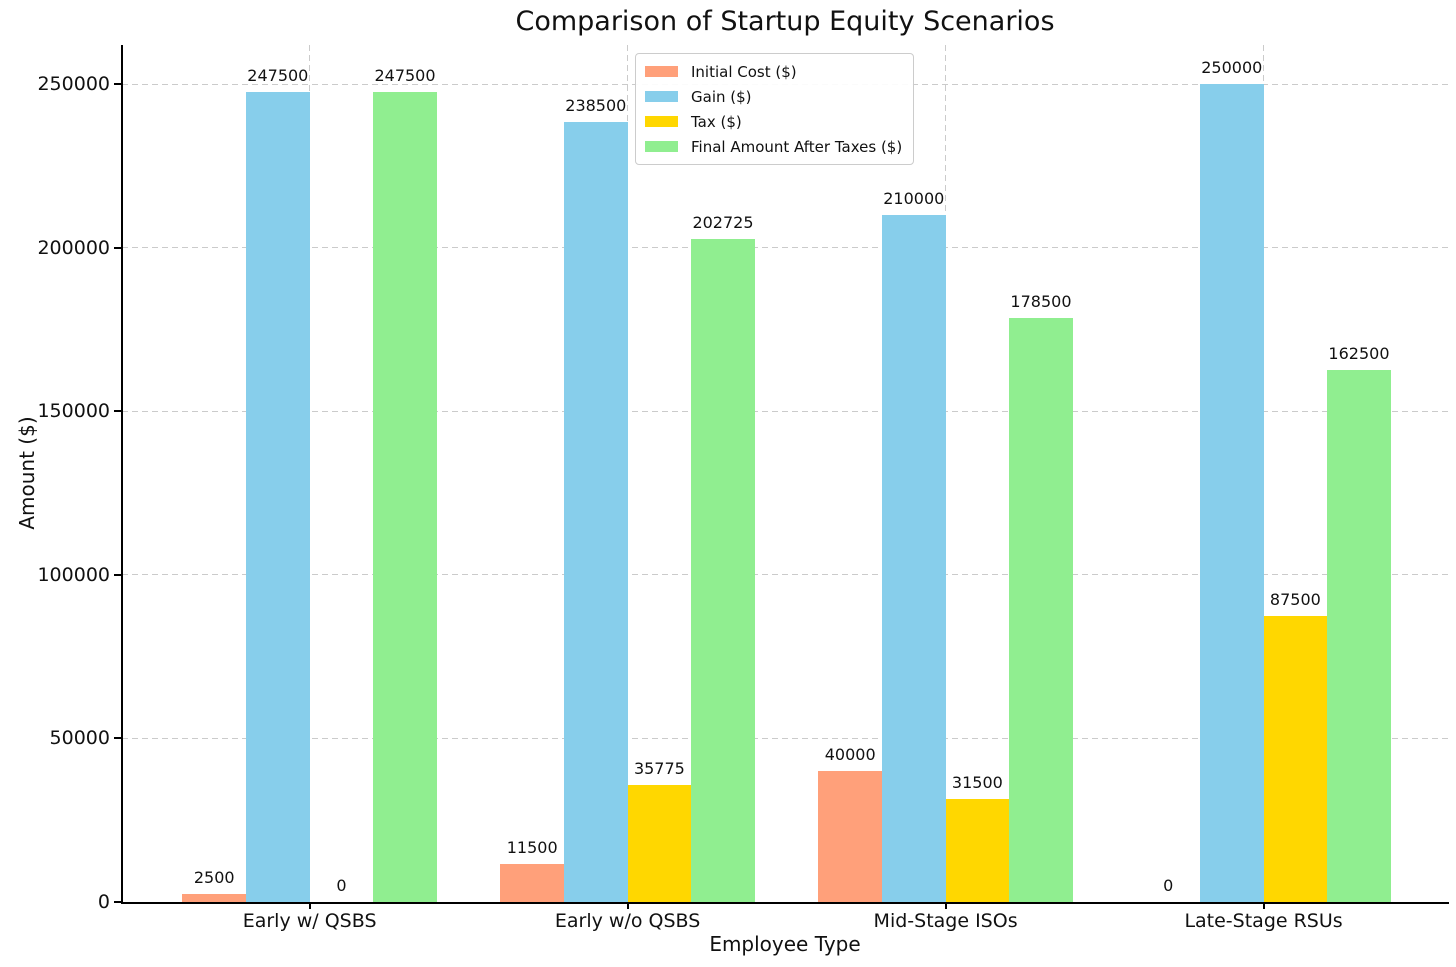 The height and width of the screenshot is (967, 1456). I want to click on legend-item-label: Tax ($), so click(716, 121).